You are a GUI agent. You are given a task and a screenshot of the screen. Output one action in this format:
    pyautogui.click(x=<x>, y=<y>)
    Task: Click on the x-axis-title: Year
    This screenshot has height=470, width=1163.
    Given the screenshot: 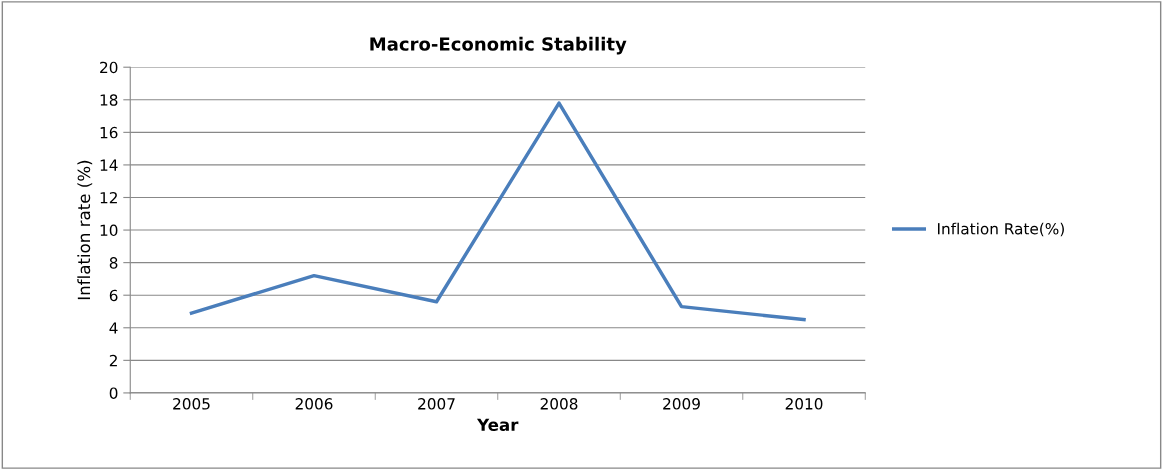 What is the action you would take?
    pyautogui.click(x=497, y=425)
    